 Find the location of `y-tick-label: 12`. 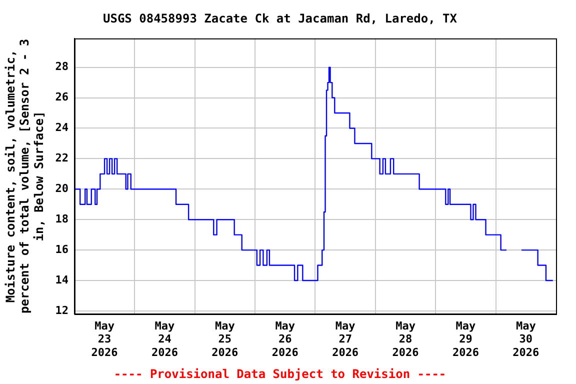

y-tick-label: 12 is located at coordinates (61, 310).